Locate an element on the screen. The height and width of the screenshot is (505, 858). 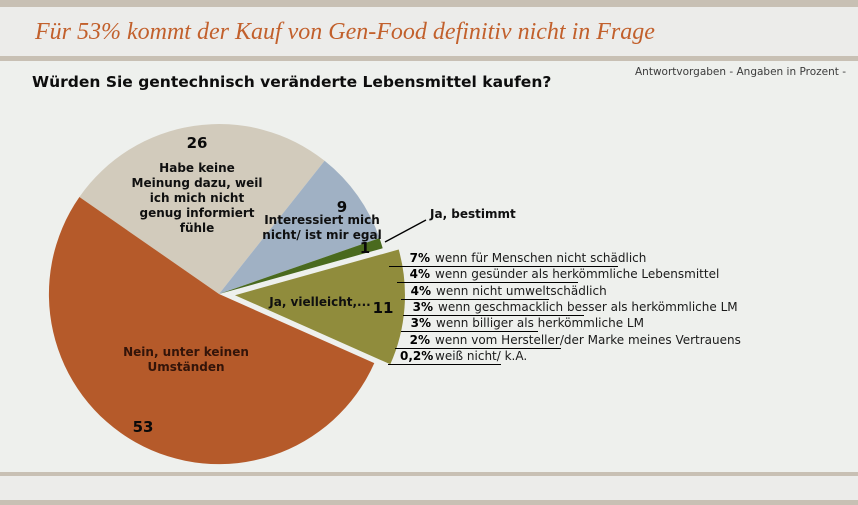
bottom-border-bar is located at coordinates (429, 502).